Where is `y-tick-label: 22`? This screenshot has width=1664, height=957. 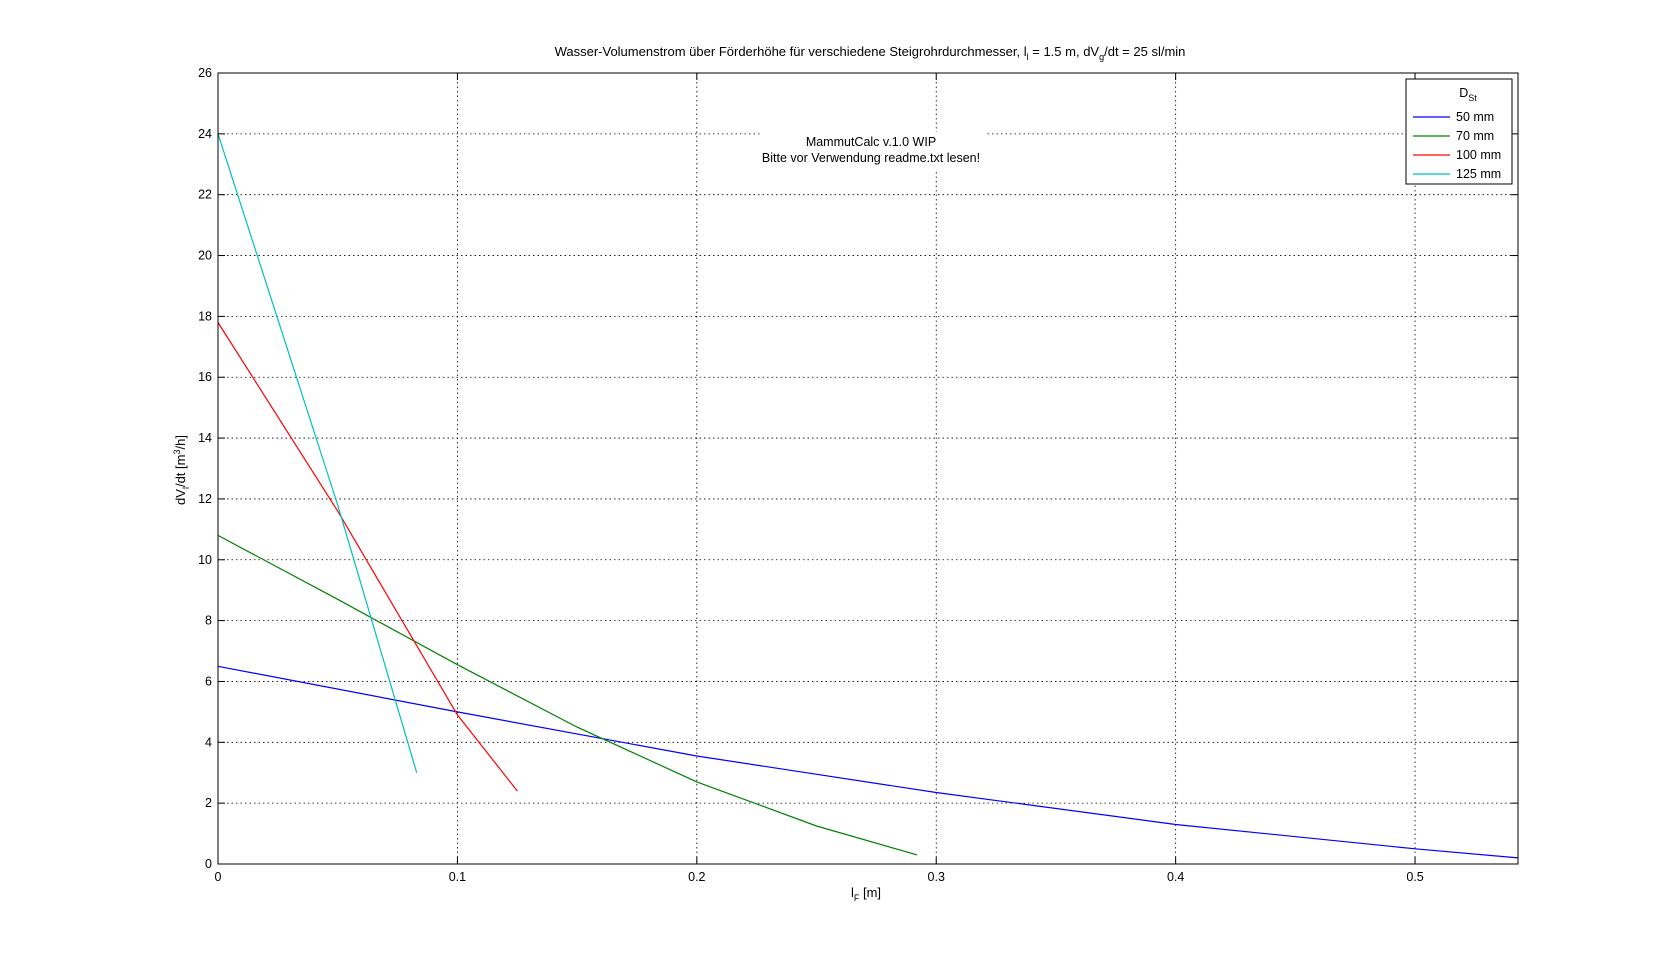 y-tick-label: 22 is located at coordinates (205, 195).